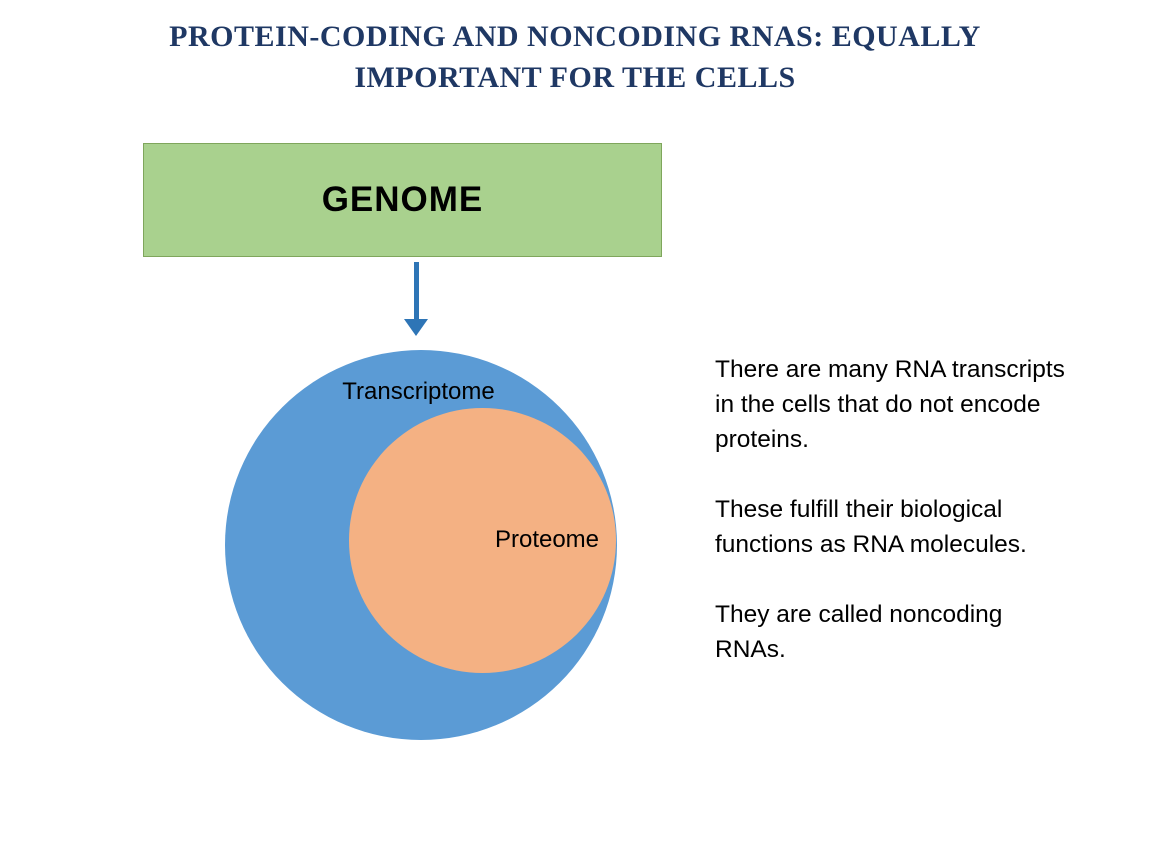 The height and width of the screenshot is (858, 1150). I want to click on note-paragraph: They are called noncoding RNAs., so click(859, 632).